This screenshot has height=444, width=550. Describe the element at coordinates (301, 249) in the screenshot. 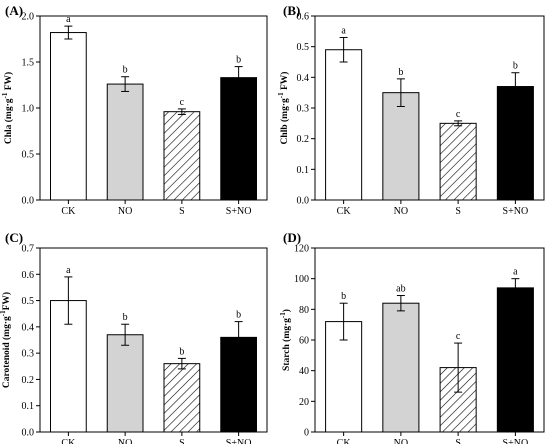

I see `y-tick-label: 120` at that location.